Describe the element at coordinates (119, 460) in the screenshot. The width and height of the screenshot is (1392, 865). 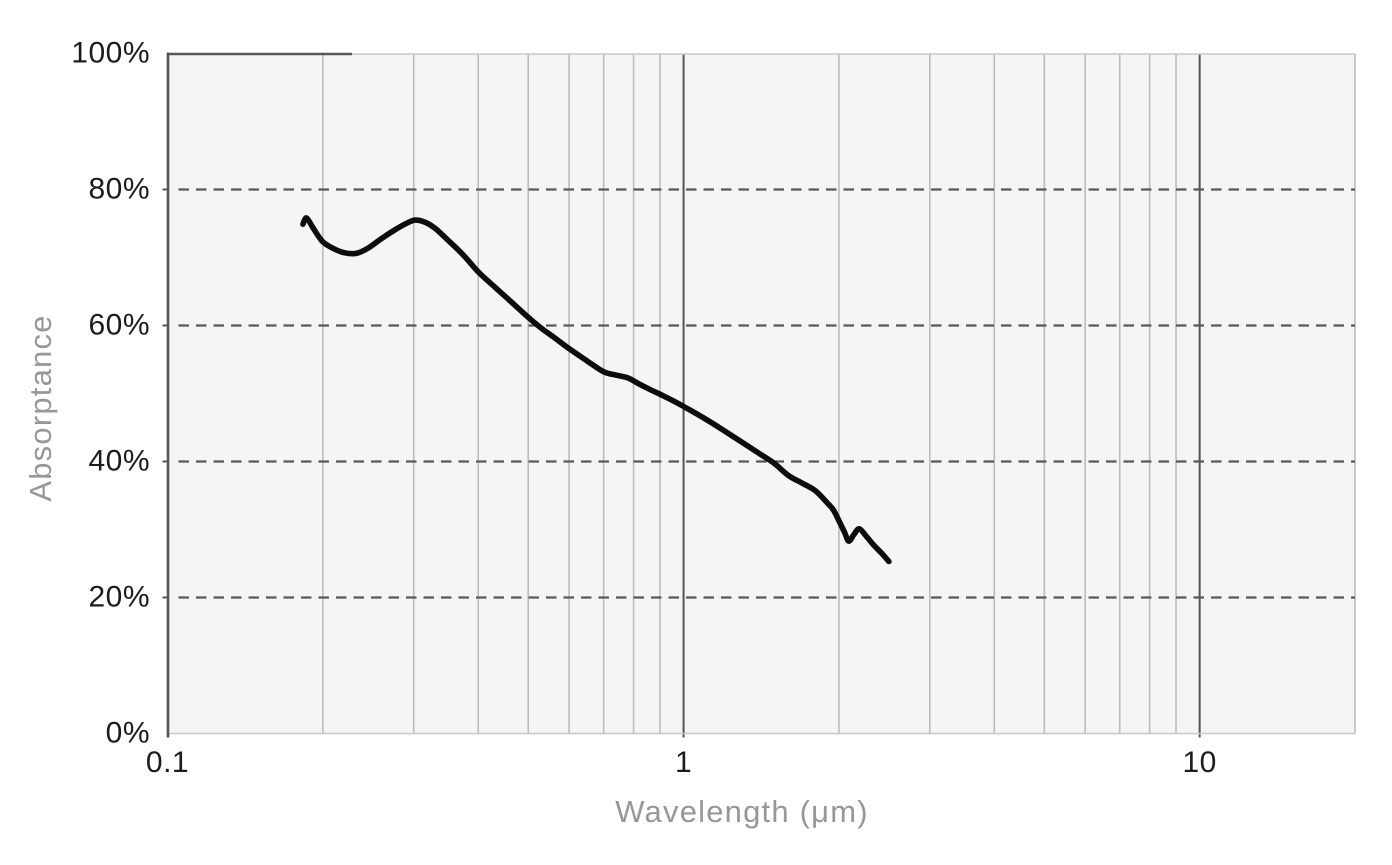
I see `y-tick-label: 40%` at that location.